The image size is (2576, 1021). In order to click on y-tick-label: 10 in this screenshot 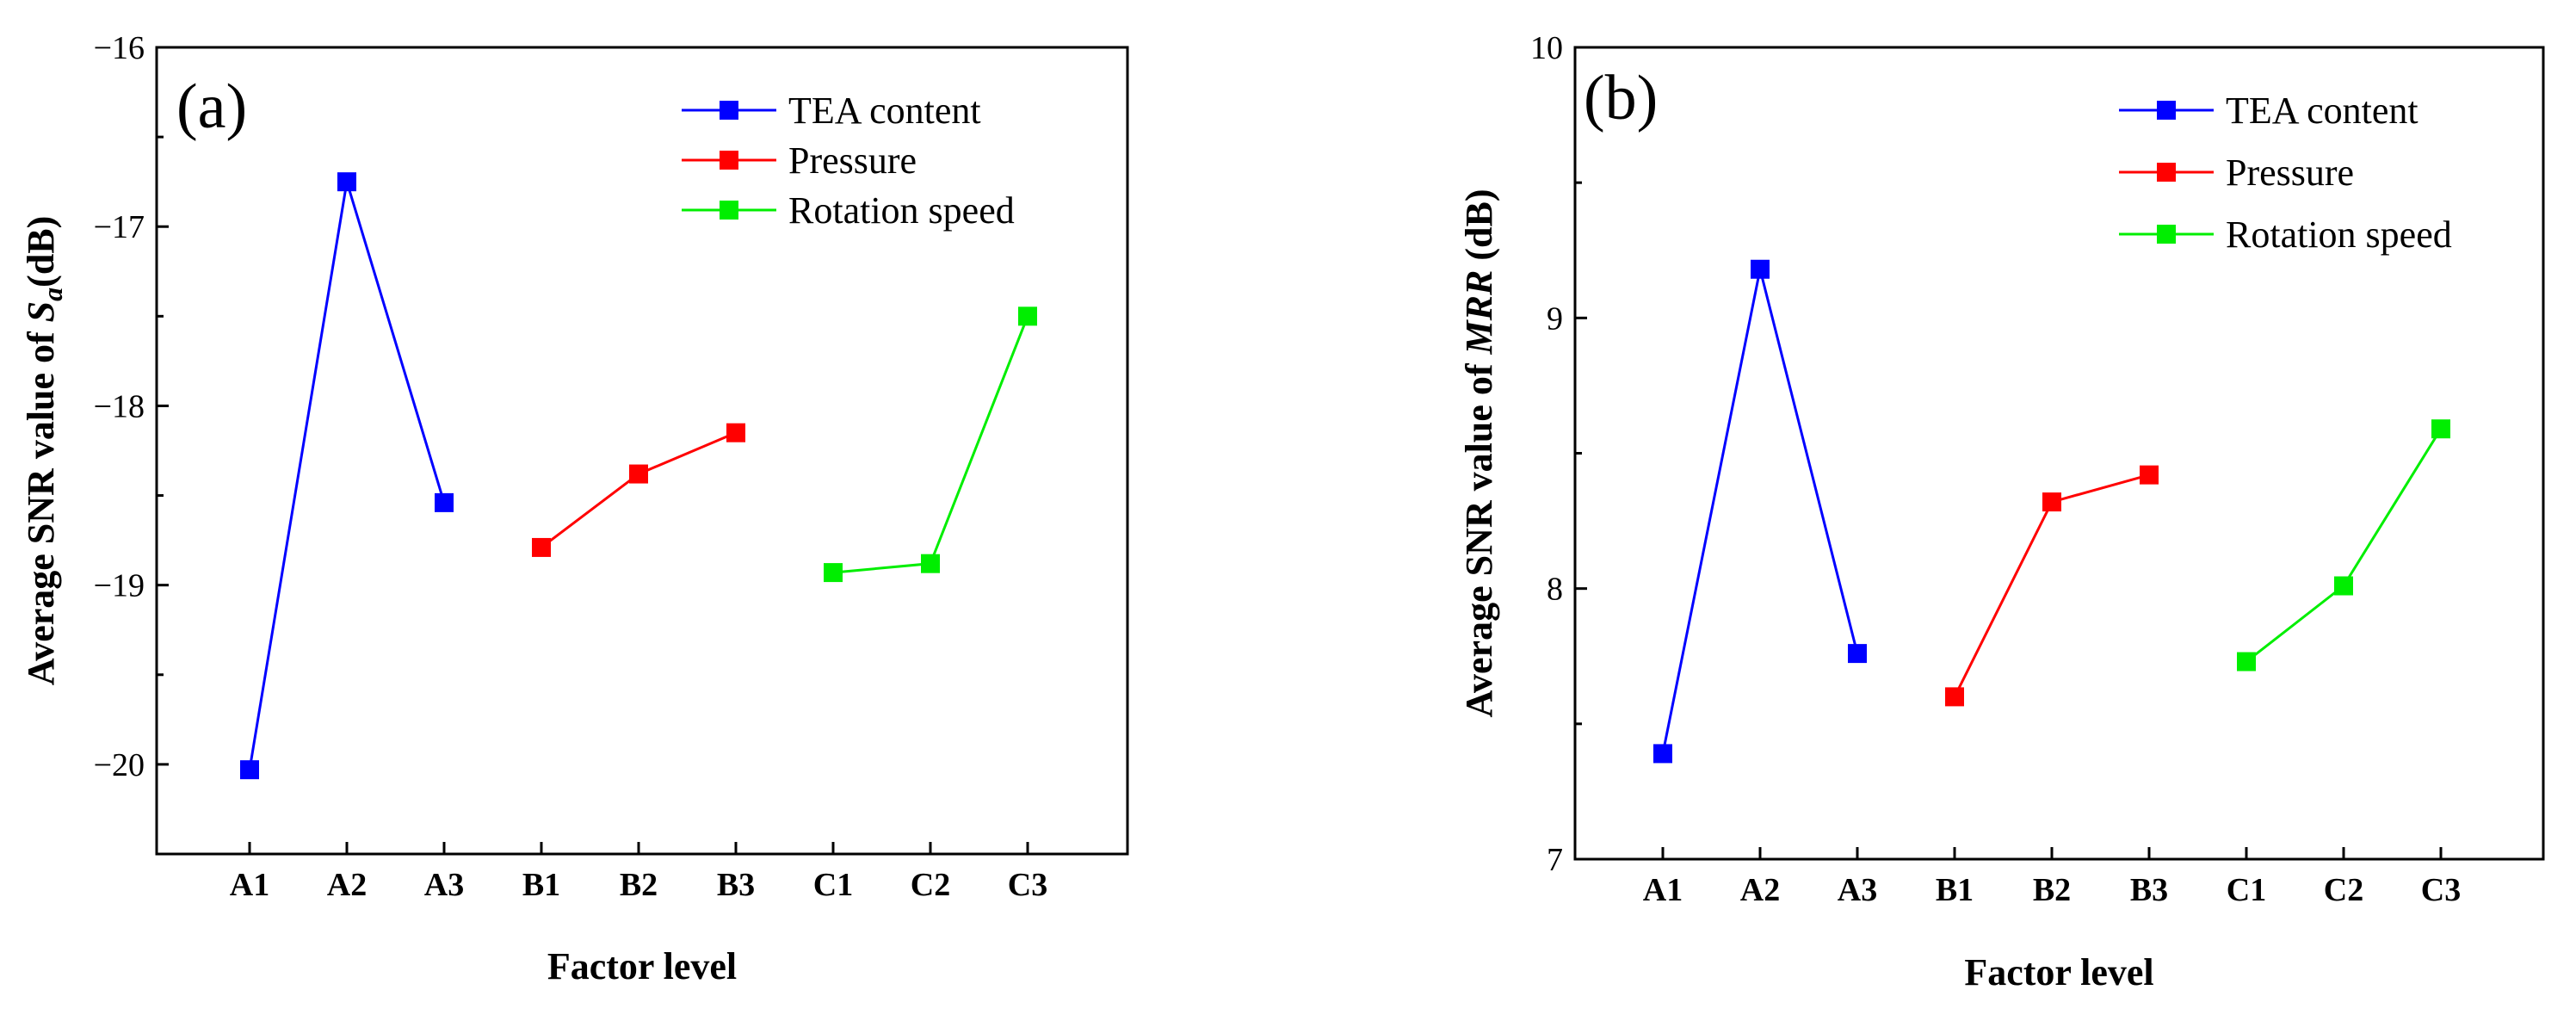, I will do `click(1546, 48)`.